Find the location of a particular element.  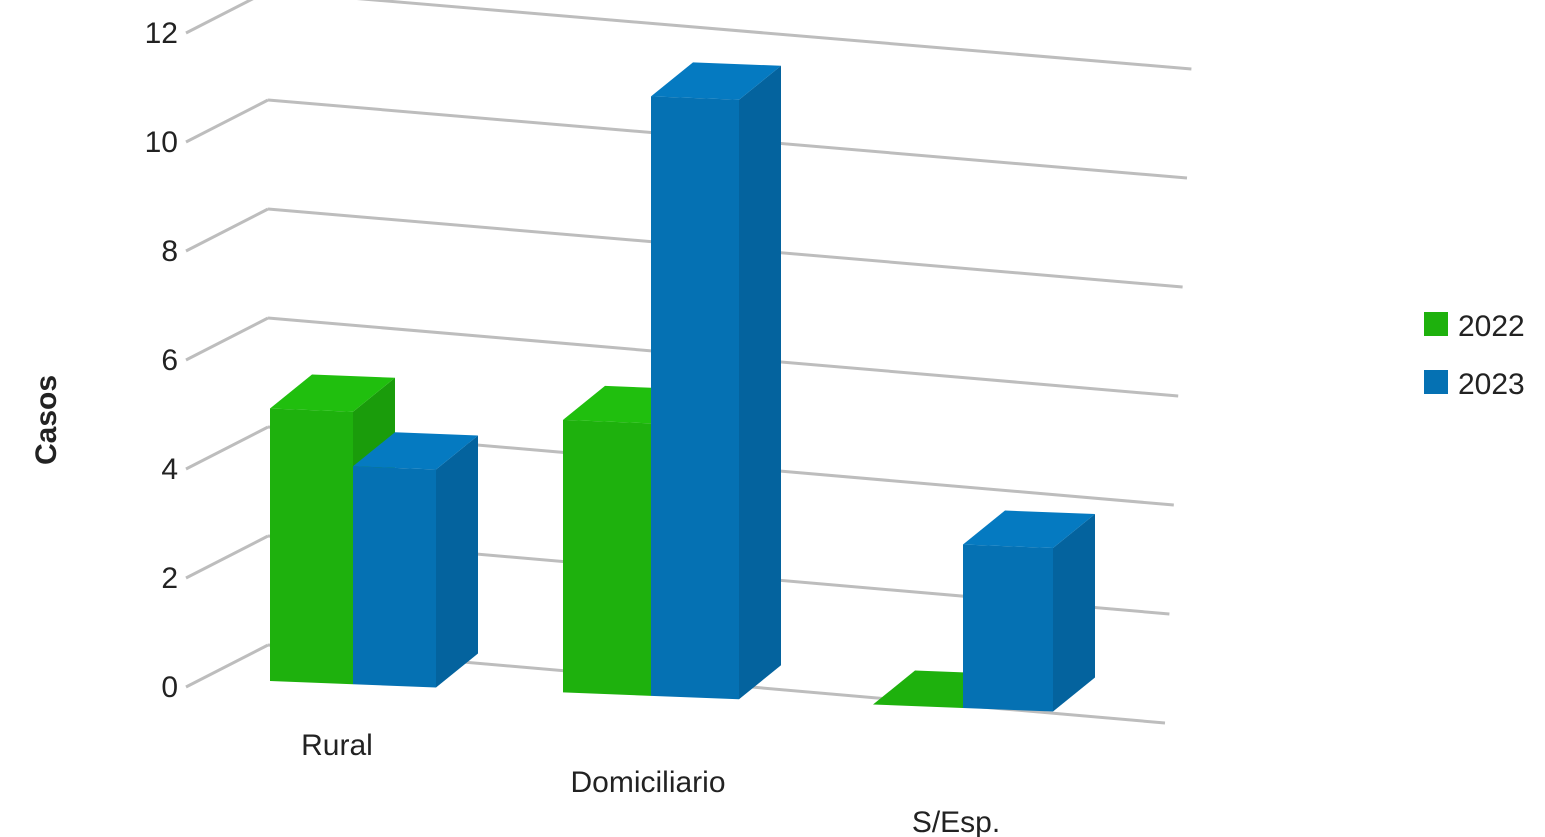

x-category-label: Domiciliario is located at coordinates (647, 782).